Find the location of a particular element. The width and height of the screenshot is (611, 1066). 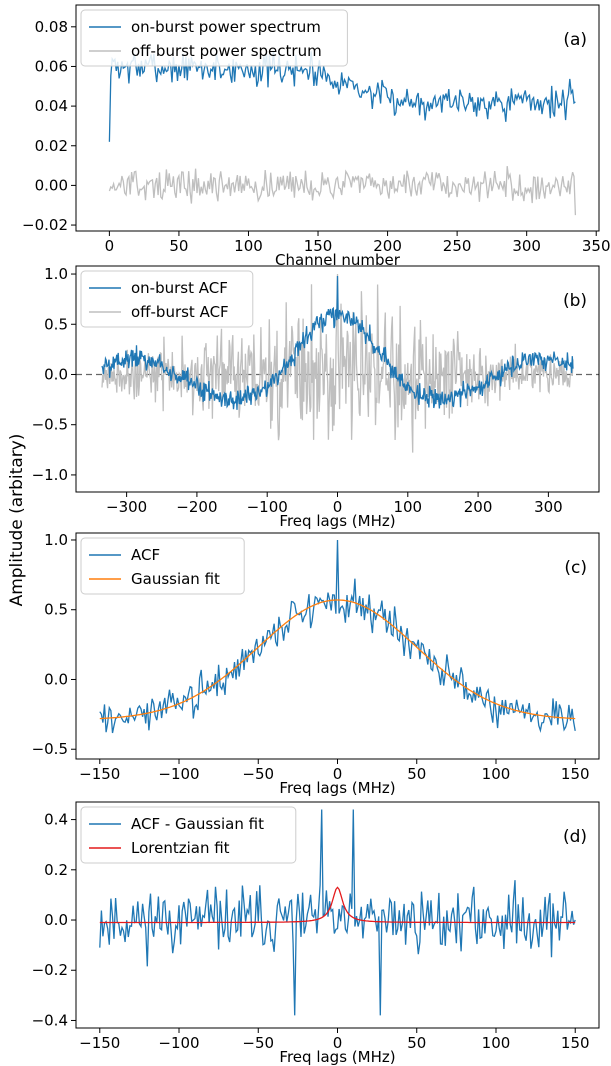

panel-label: (a) is located at coordinates (575, 40).